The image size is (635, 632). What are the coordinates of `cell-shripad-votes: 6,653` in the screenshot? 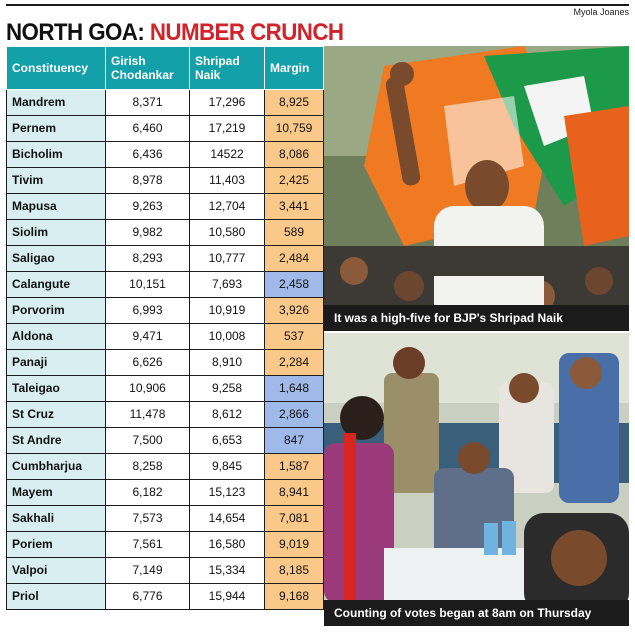 It's located at (227, 440).